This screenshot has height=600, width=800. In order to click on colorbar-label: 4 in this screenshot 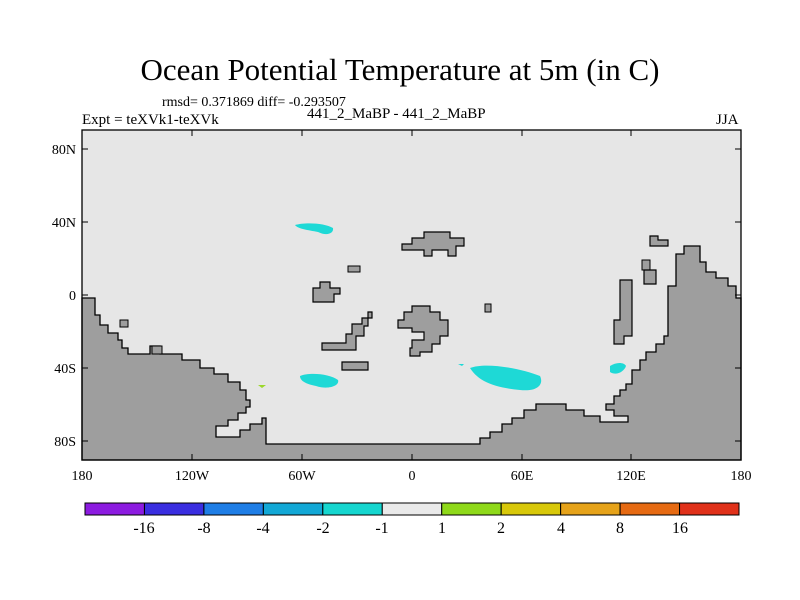, I will do `click(561, 528)`.